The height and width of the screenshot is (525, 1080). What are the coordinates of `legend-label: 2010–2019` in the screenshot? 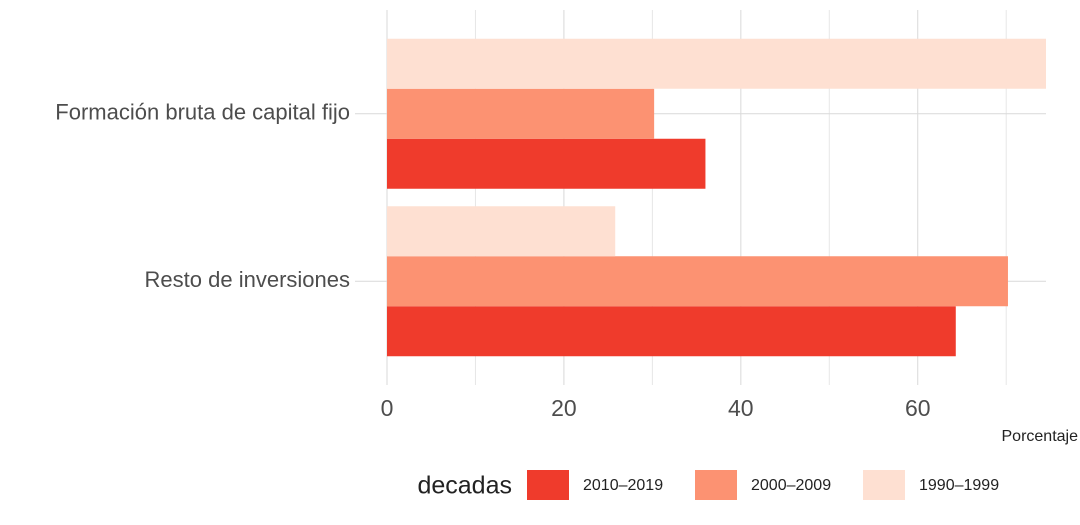 It's located at (623, 485).